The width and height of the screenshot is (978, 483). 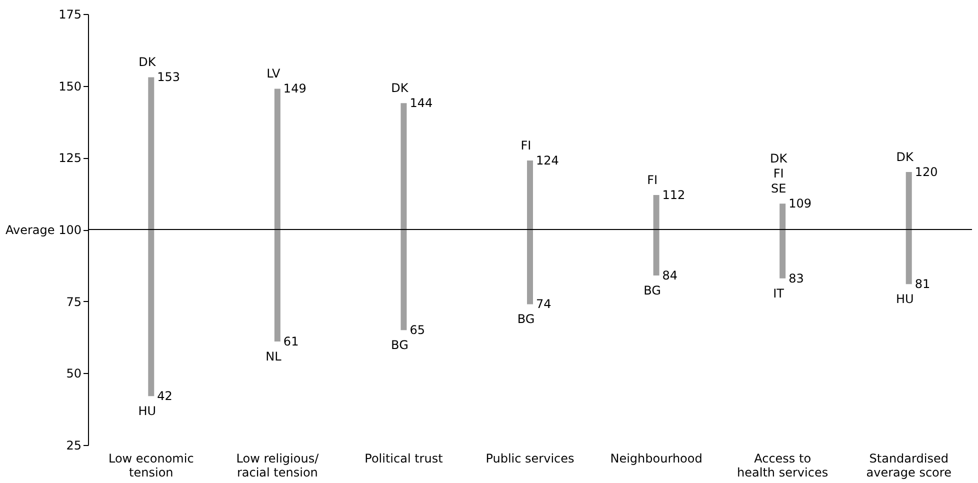 I want to click on x-tick-label: Access to health services, so click(x=782, y=466).